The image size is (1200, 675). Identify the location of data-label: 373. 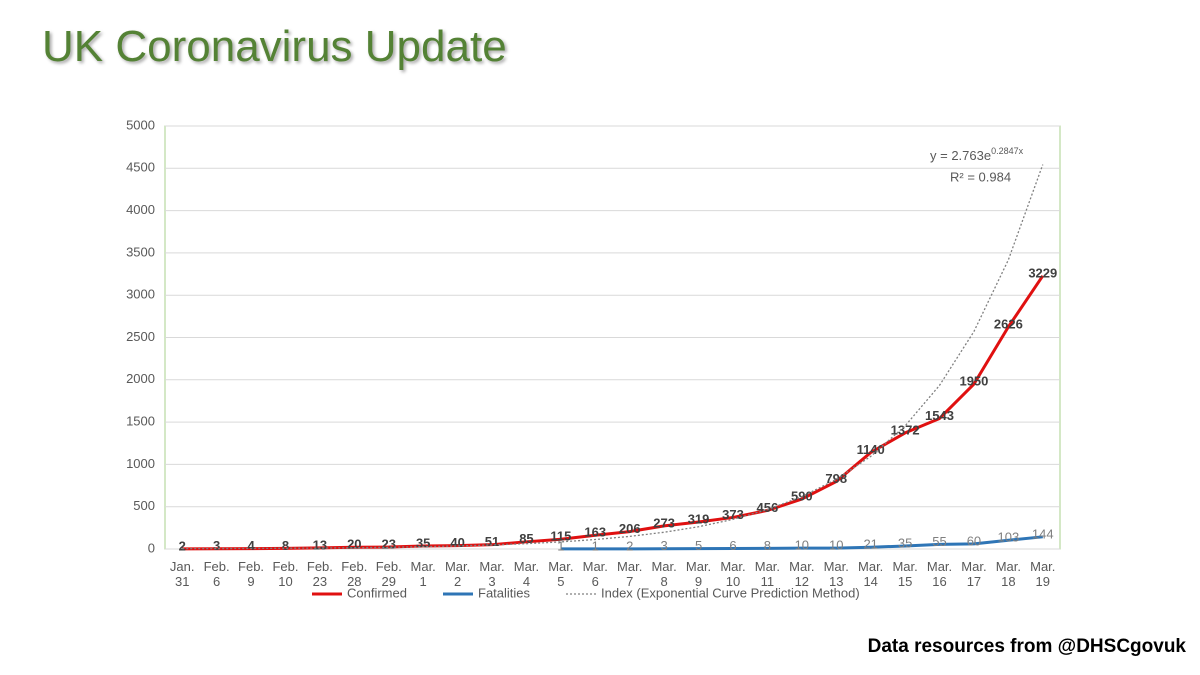
(733, 514).